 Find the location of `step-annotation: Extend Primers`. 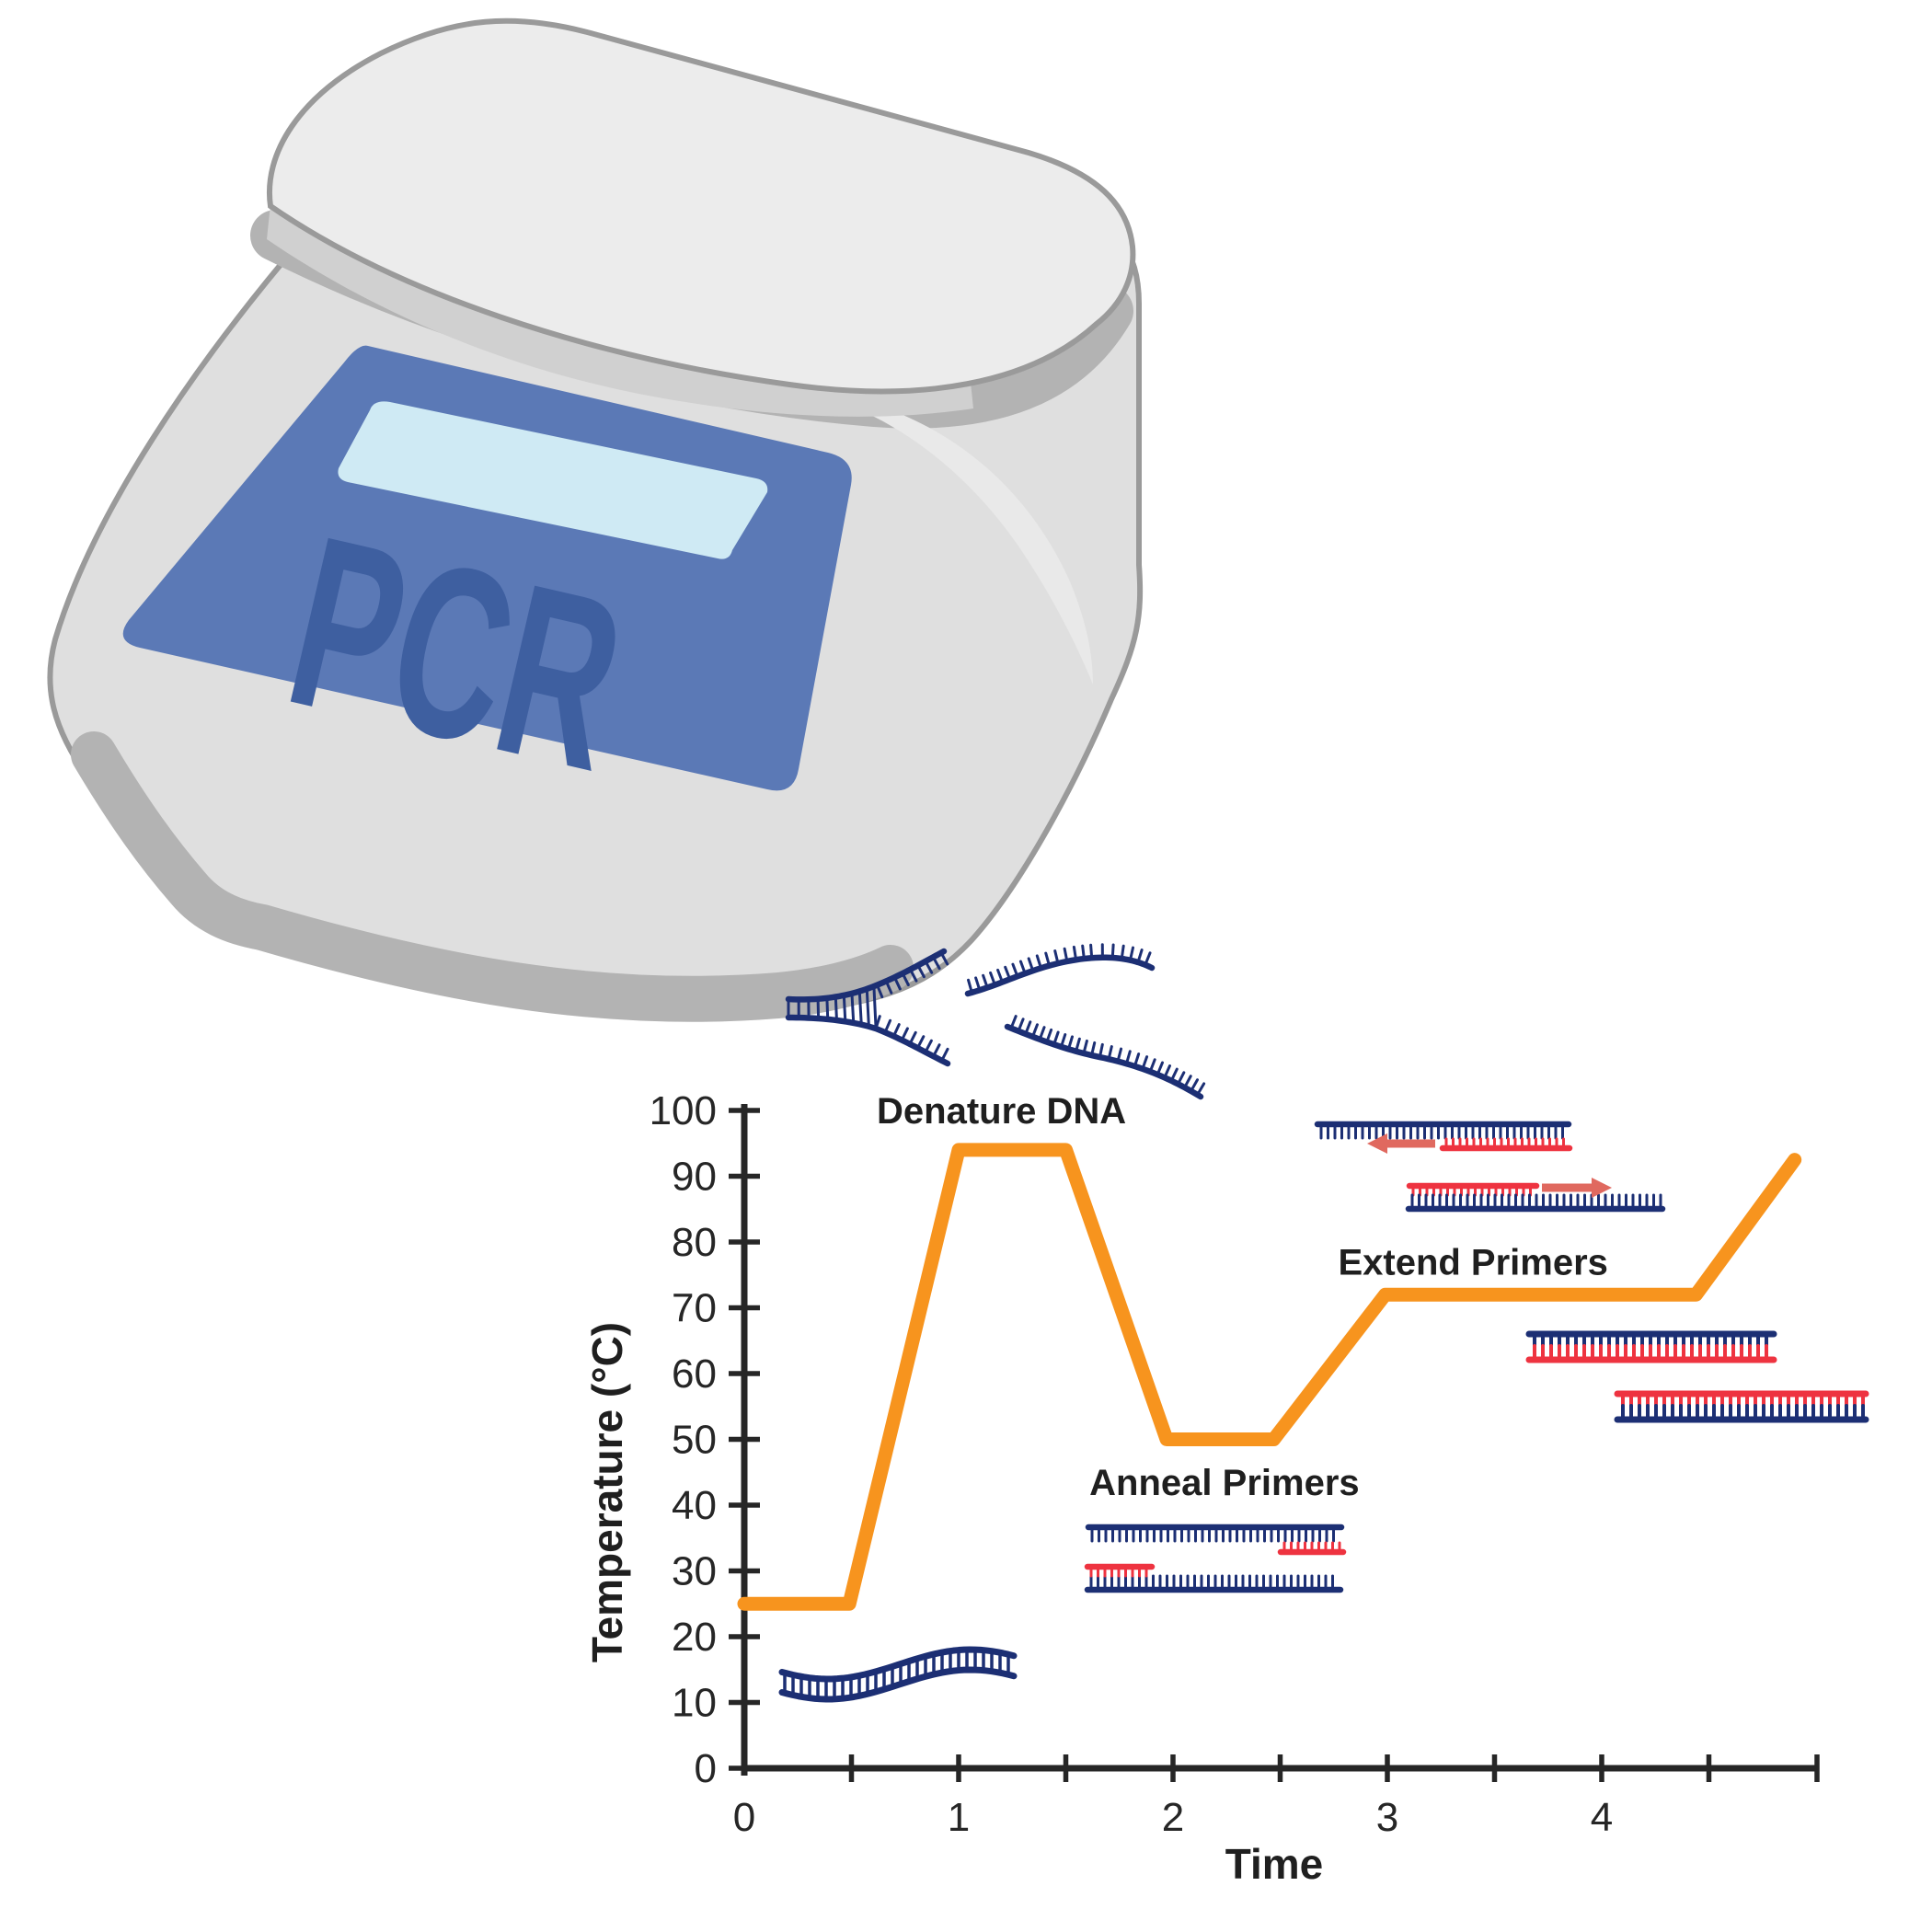

step-annotation: Extend Primers is located at coordinates (1472, 1262).